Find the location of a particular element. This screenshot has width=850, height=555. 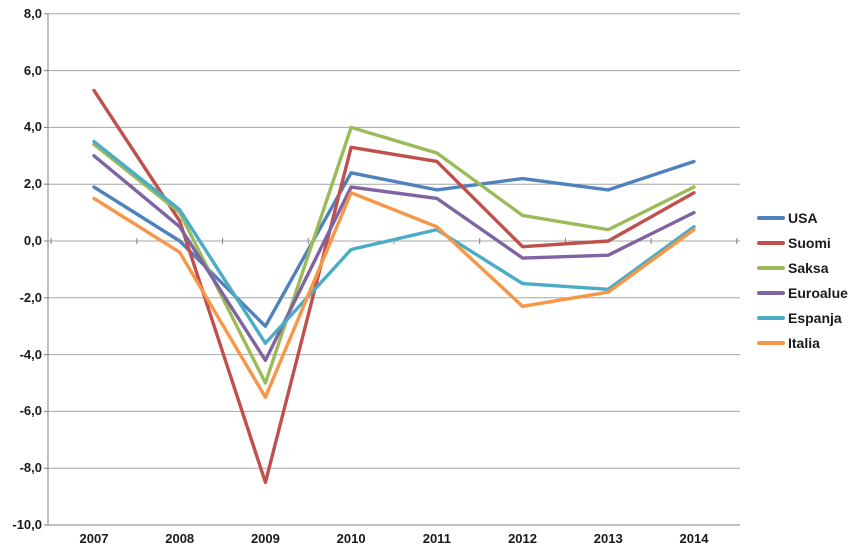

legend-label: USA is located at coordinates (803, 217).